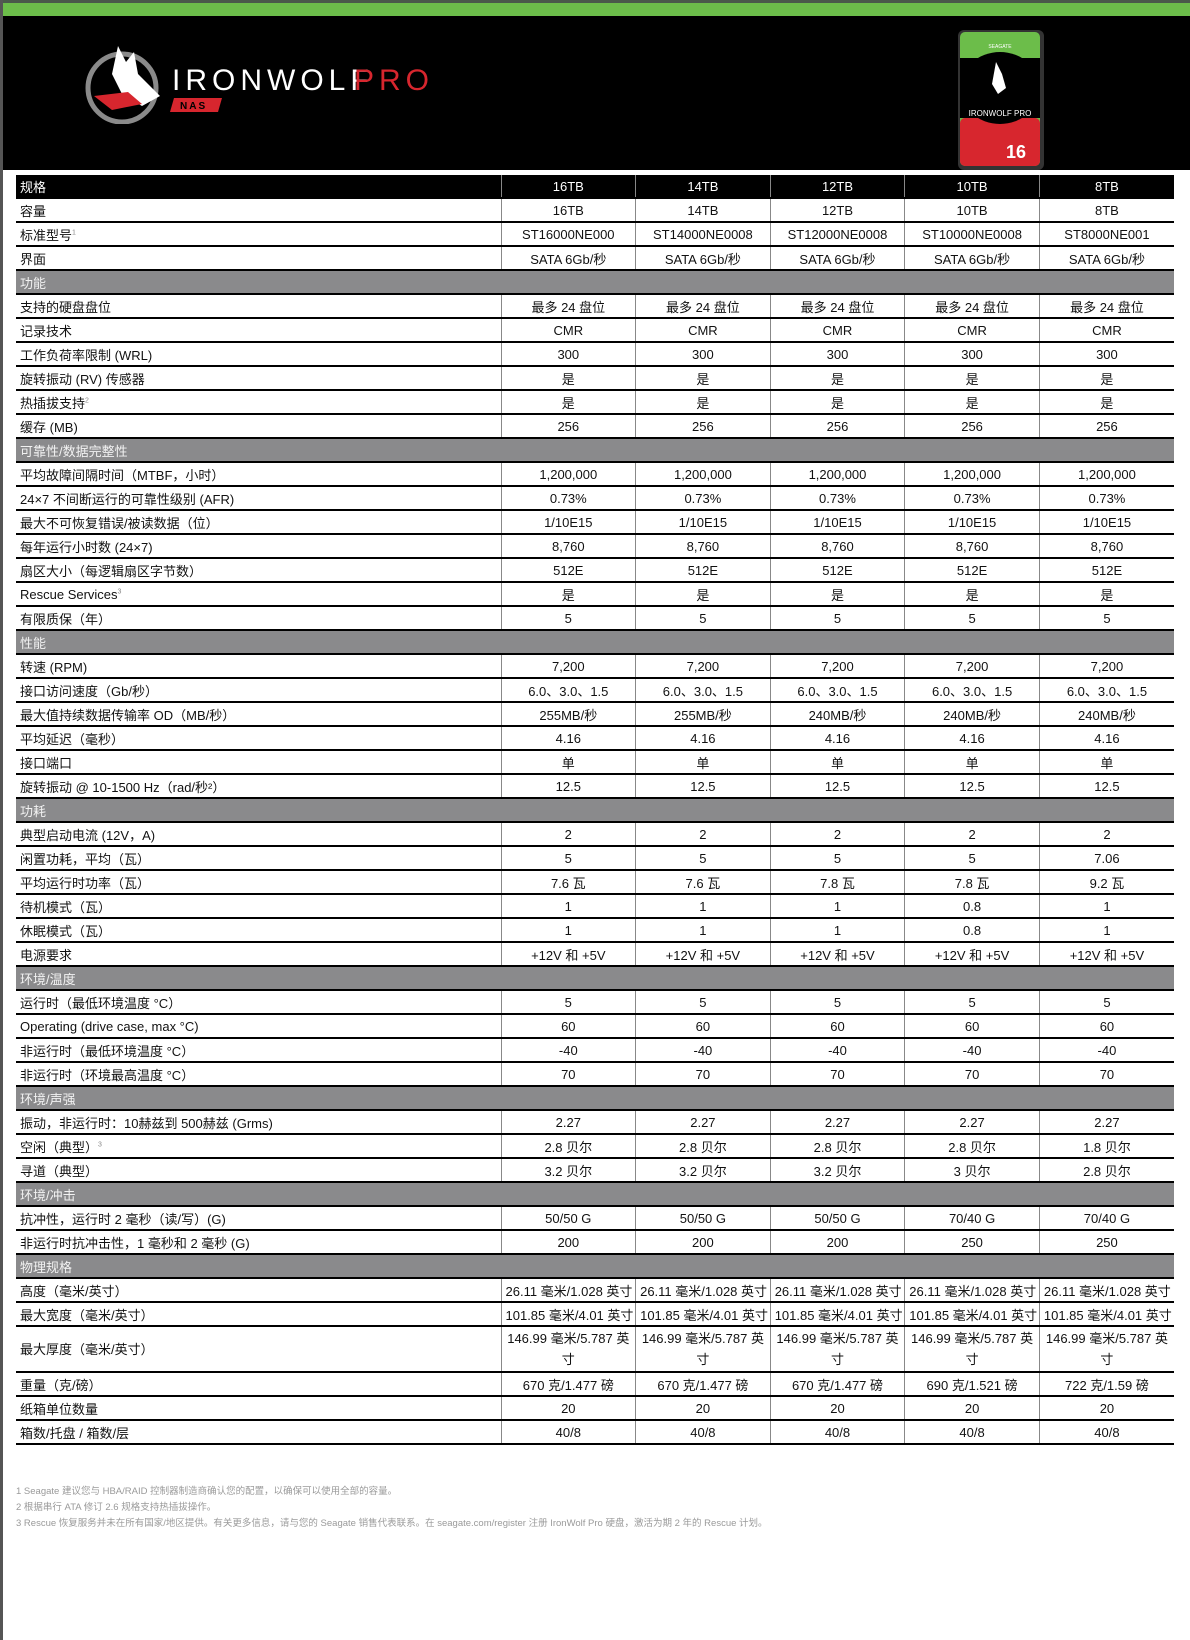 Image resolution: width=1190 pixels, height=1640 pixels. What do you see at coordinates (595, 546) in the screenshot?
I see `table-row: 每年运行小时数 (24×7) 8,760 8,760 8,760 8,760 8,760` at bounding box center [595, 546].